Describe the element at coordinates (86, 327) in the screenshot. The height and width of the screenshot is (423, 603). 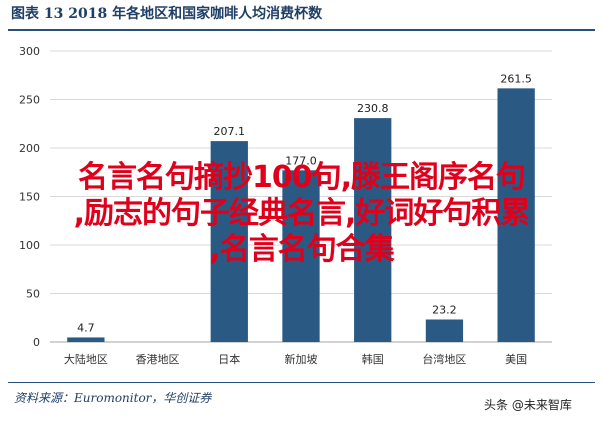
I see `data-label: 4.7` at that location.